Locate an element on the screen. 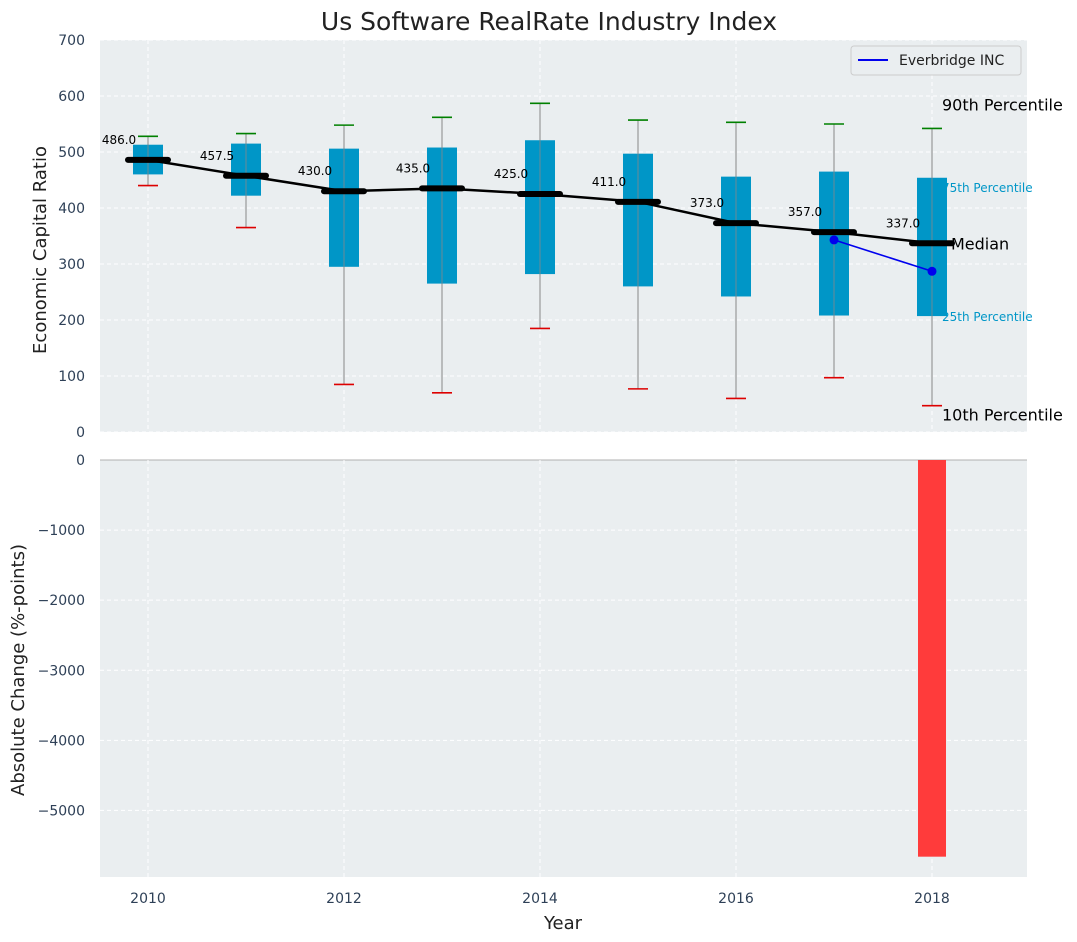 This screenshot has width=1077, height=942. annotation-p10: 10th Percentile is located at coordinates (1002, 415).